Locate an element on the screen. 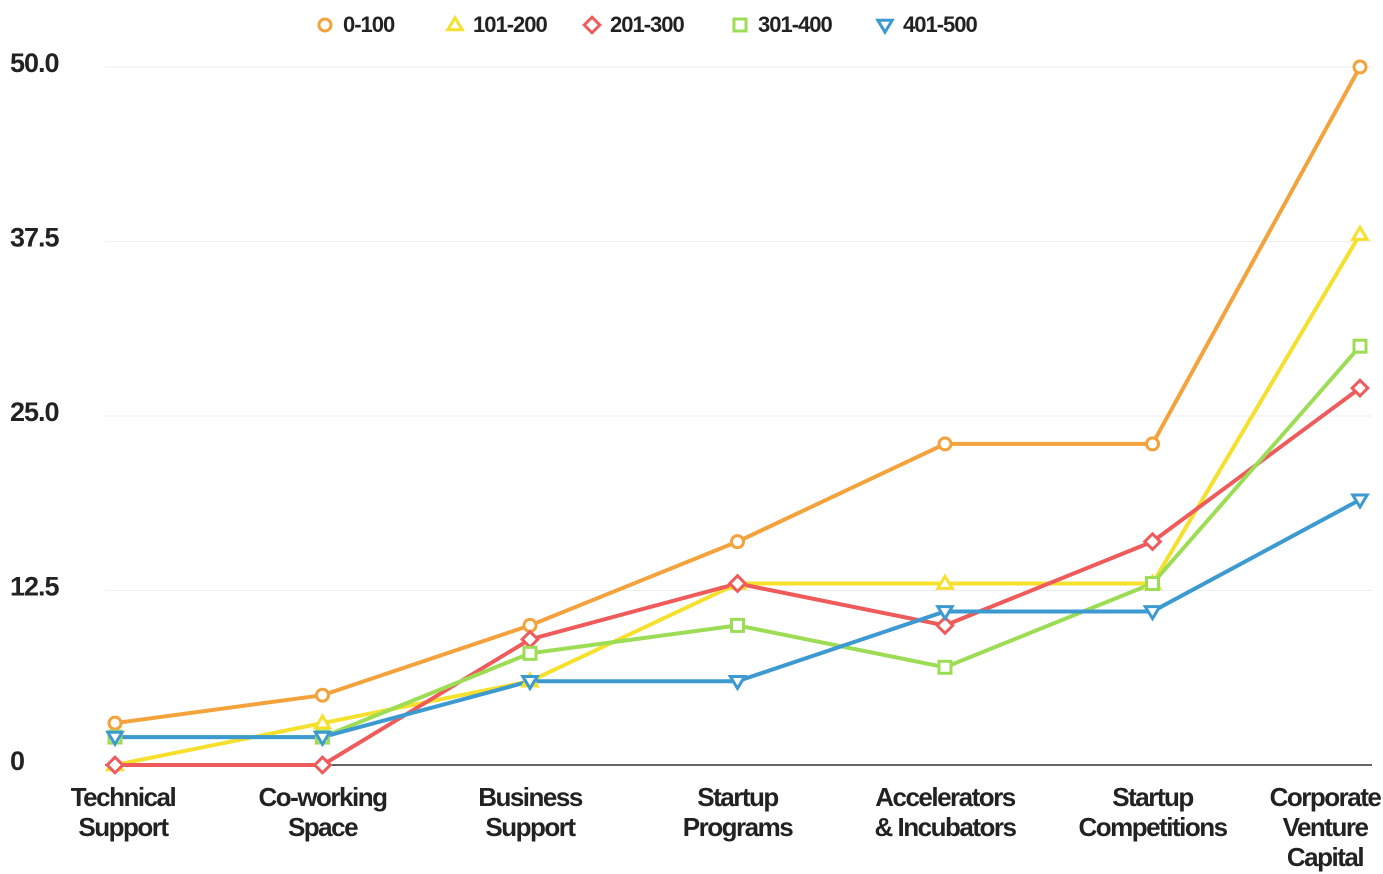  legend-label: 101-200 is located at coordinates (510, 24).